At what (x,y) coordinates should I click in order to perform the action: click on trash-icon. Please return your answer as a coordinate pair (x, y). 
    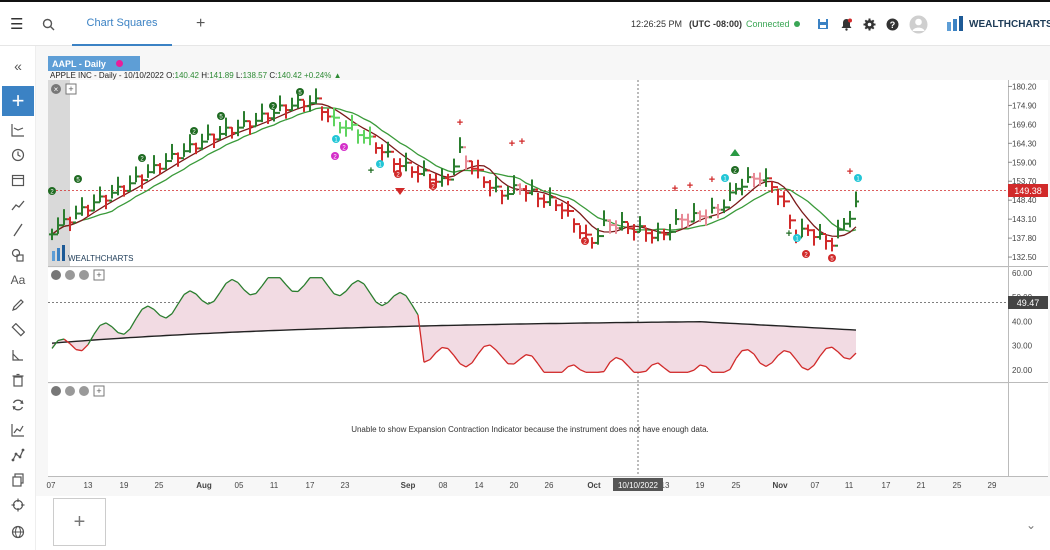
    Looking at the image, I should click on (18, 380).